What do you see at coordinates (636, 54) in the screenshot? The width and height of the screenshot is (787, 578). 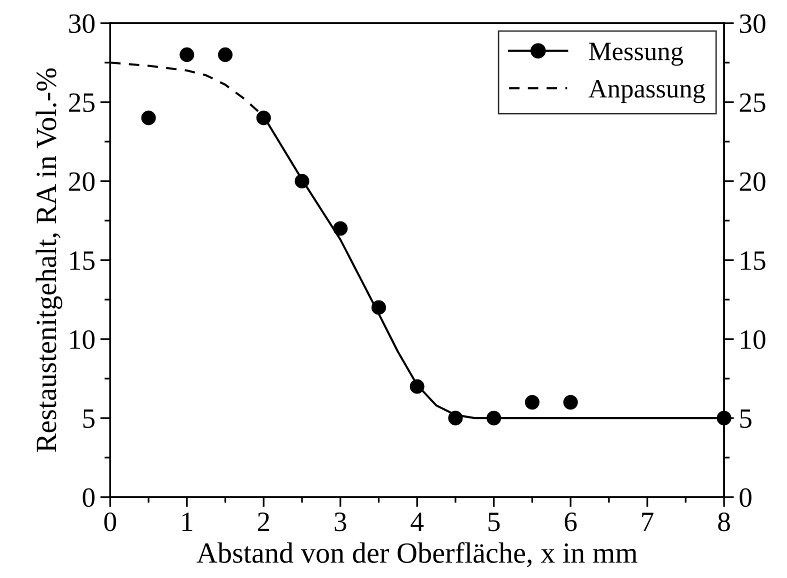 I see `legend-label: Messung` at bounding box center [636, 54].